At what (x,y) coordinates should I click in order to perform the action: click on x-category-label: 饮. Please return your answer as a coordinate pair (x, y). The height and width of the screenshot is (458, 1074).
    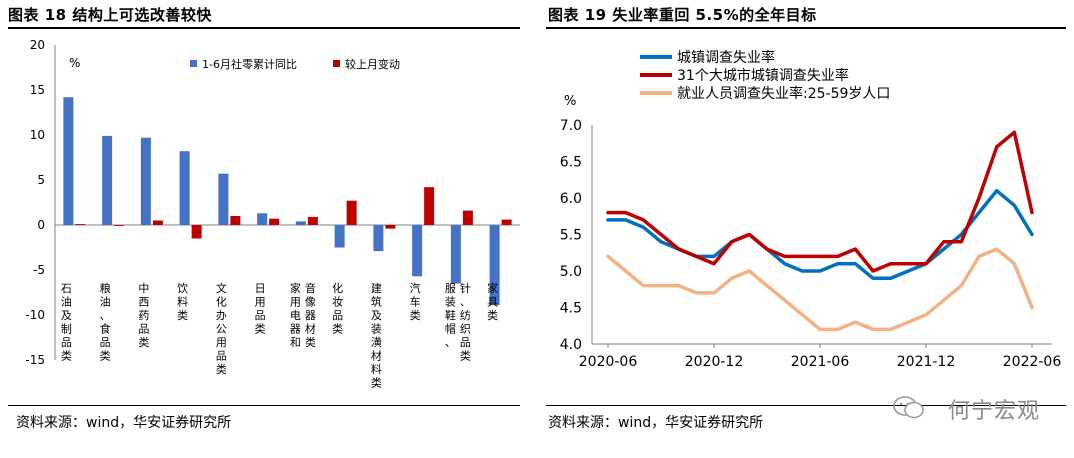
    Looking at the image, I should click on (182, 288).